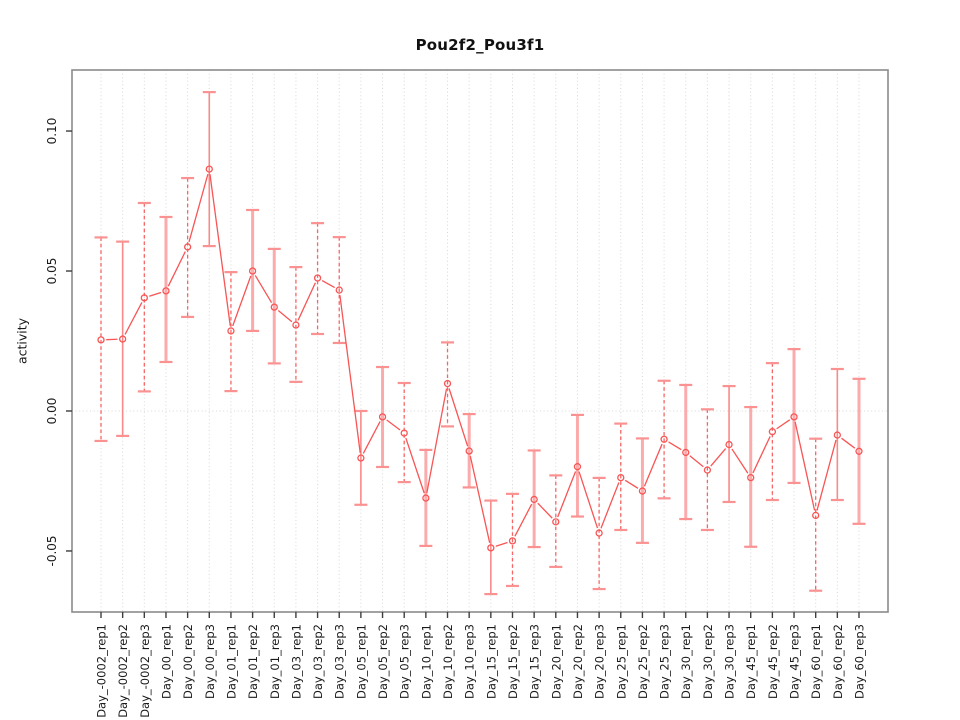 The width and height of the screenshot is (960, 720). What do you see at coordinates (275, 661) in the screenshot?
I see `x-tick-label: Day_01_rep3` at bounding box center [275, 661].